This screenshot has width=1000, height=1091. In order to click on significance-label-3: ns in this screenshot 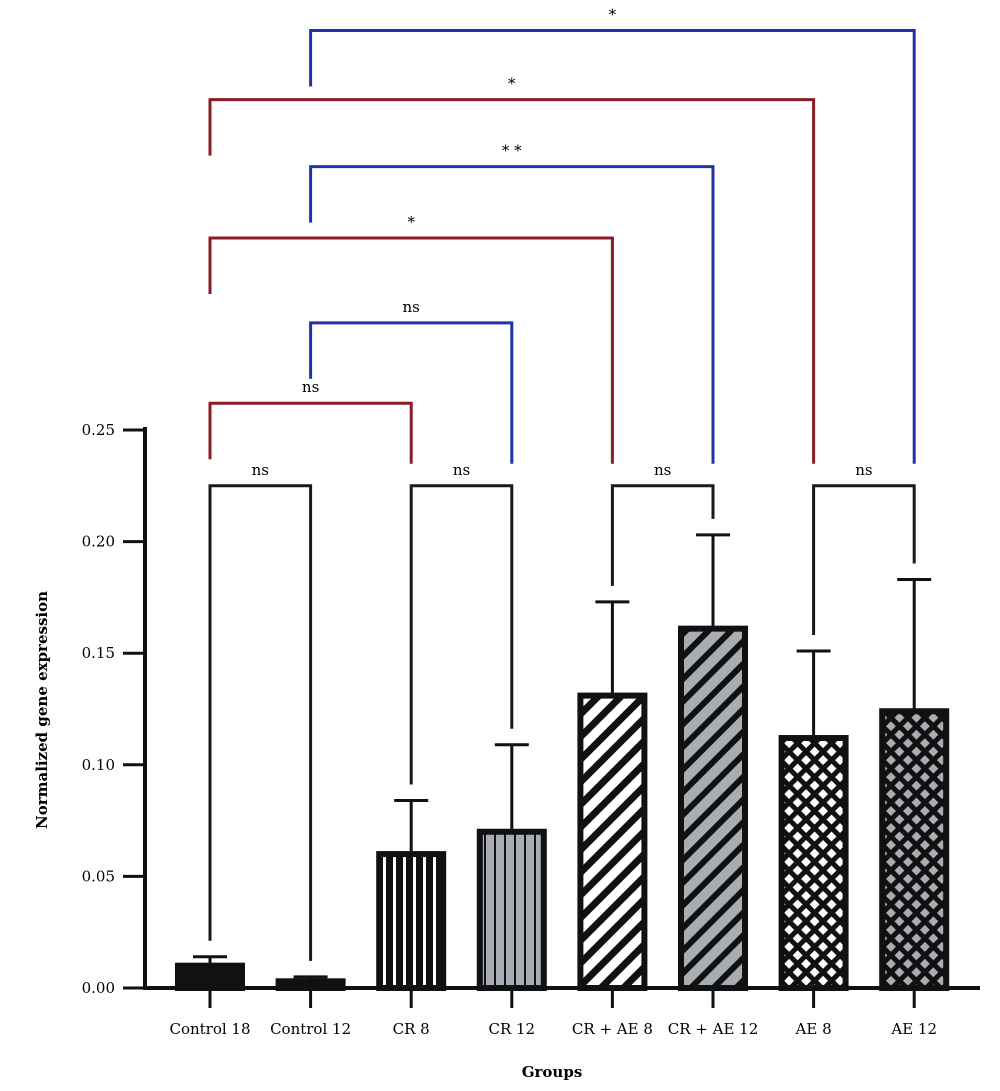, I will do `click(662, 470)`.